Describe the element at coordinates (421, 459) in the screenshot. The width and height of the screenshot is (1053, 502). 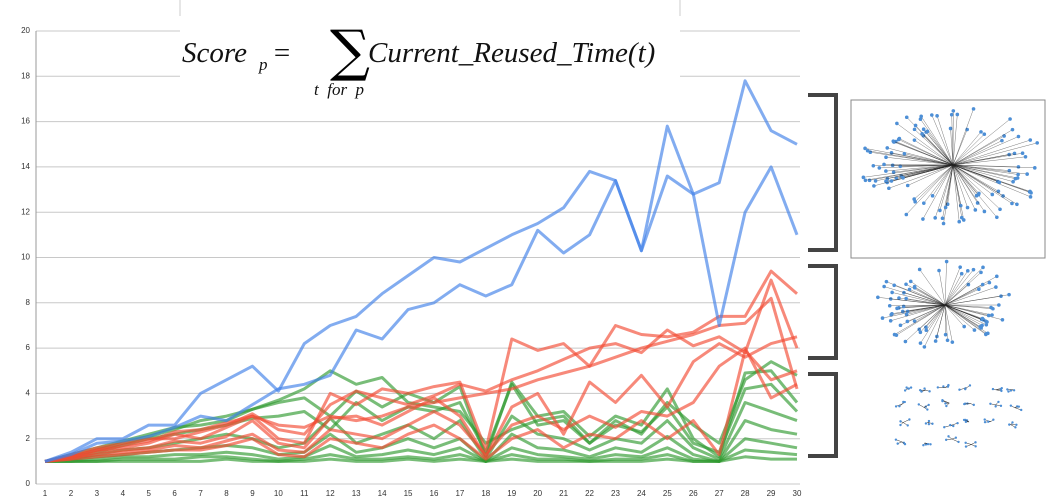
I see `series-line` at that location.